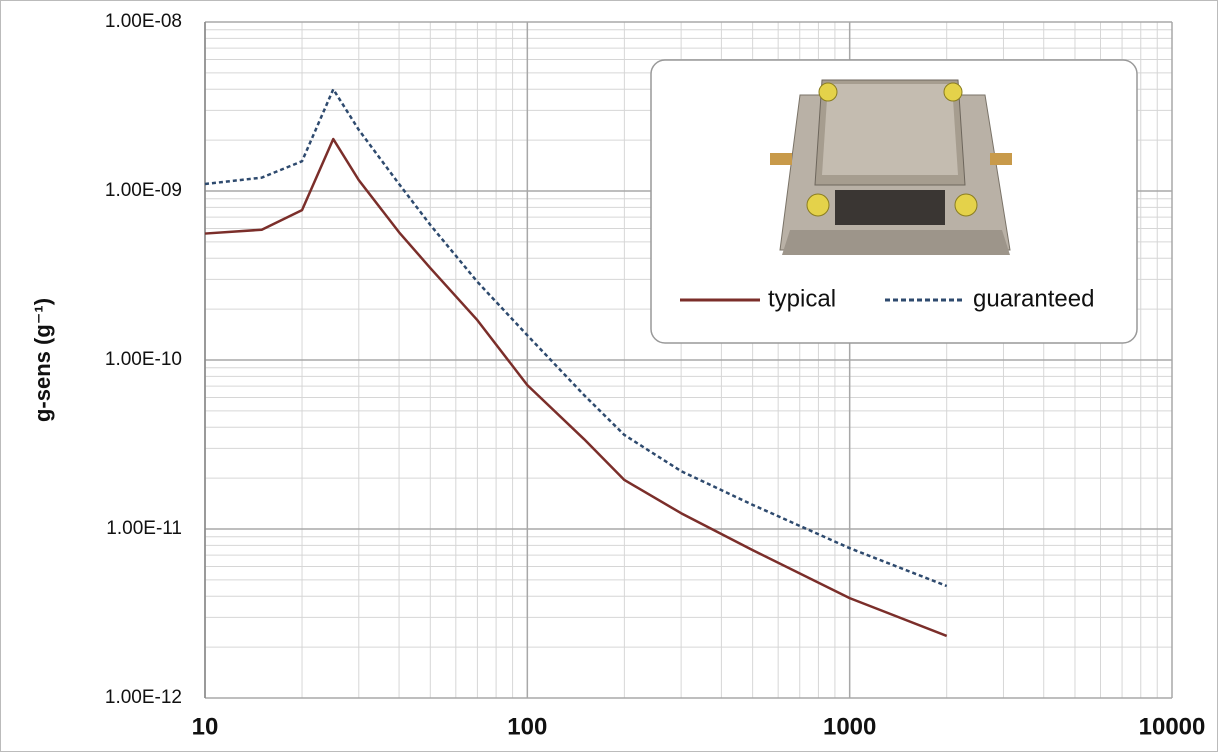  What do you see at coordinates (143, 697) in the screenshot?
I see `y-tick-label: 1.00E-12` at bounding box center [143, 697].